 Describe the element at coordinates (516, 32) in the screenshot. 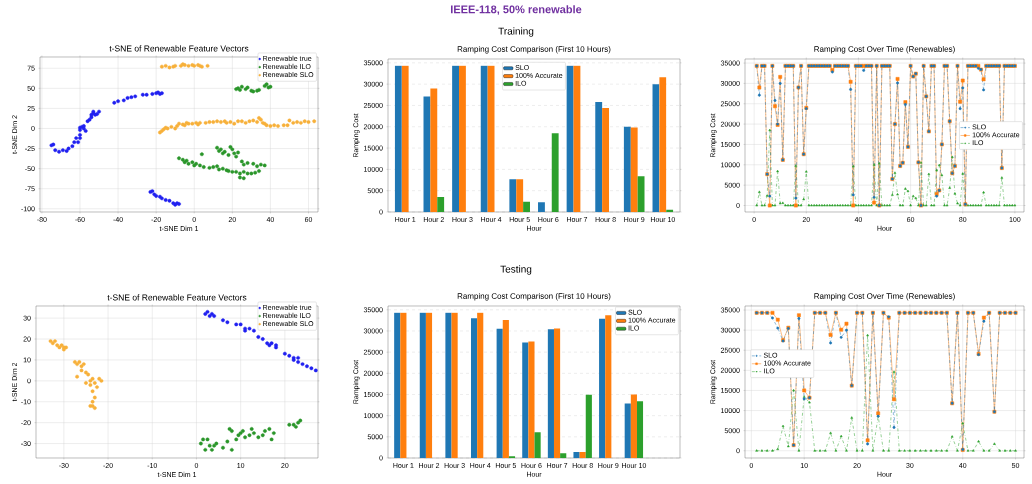

I see `text: Training` at that location.